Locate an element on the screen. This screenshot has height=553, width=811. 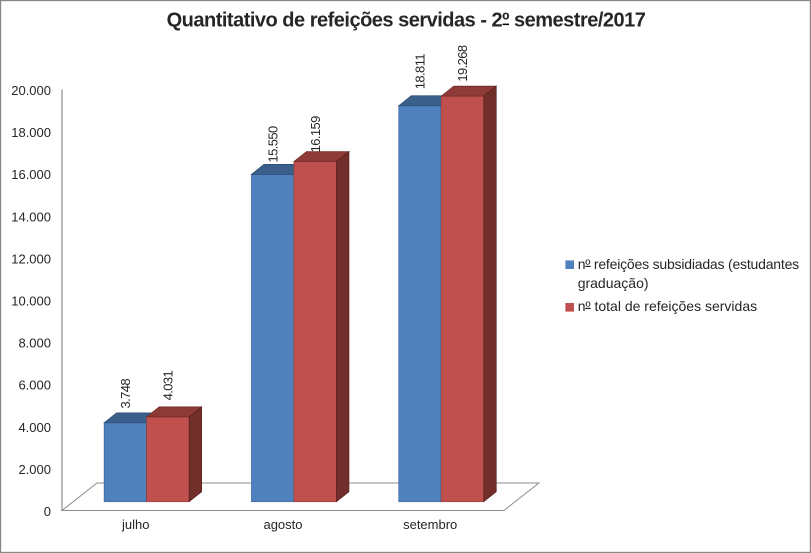
svg-text: agosto is located at coordinates (282, 524).